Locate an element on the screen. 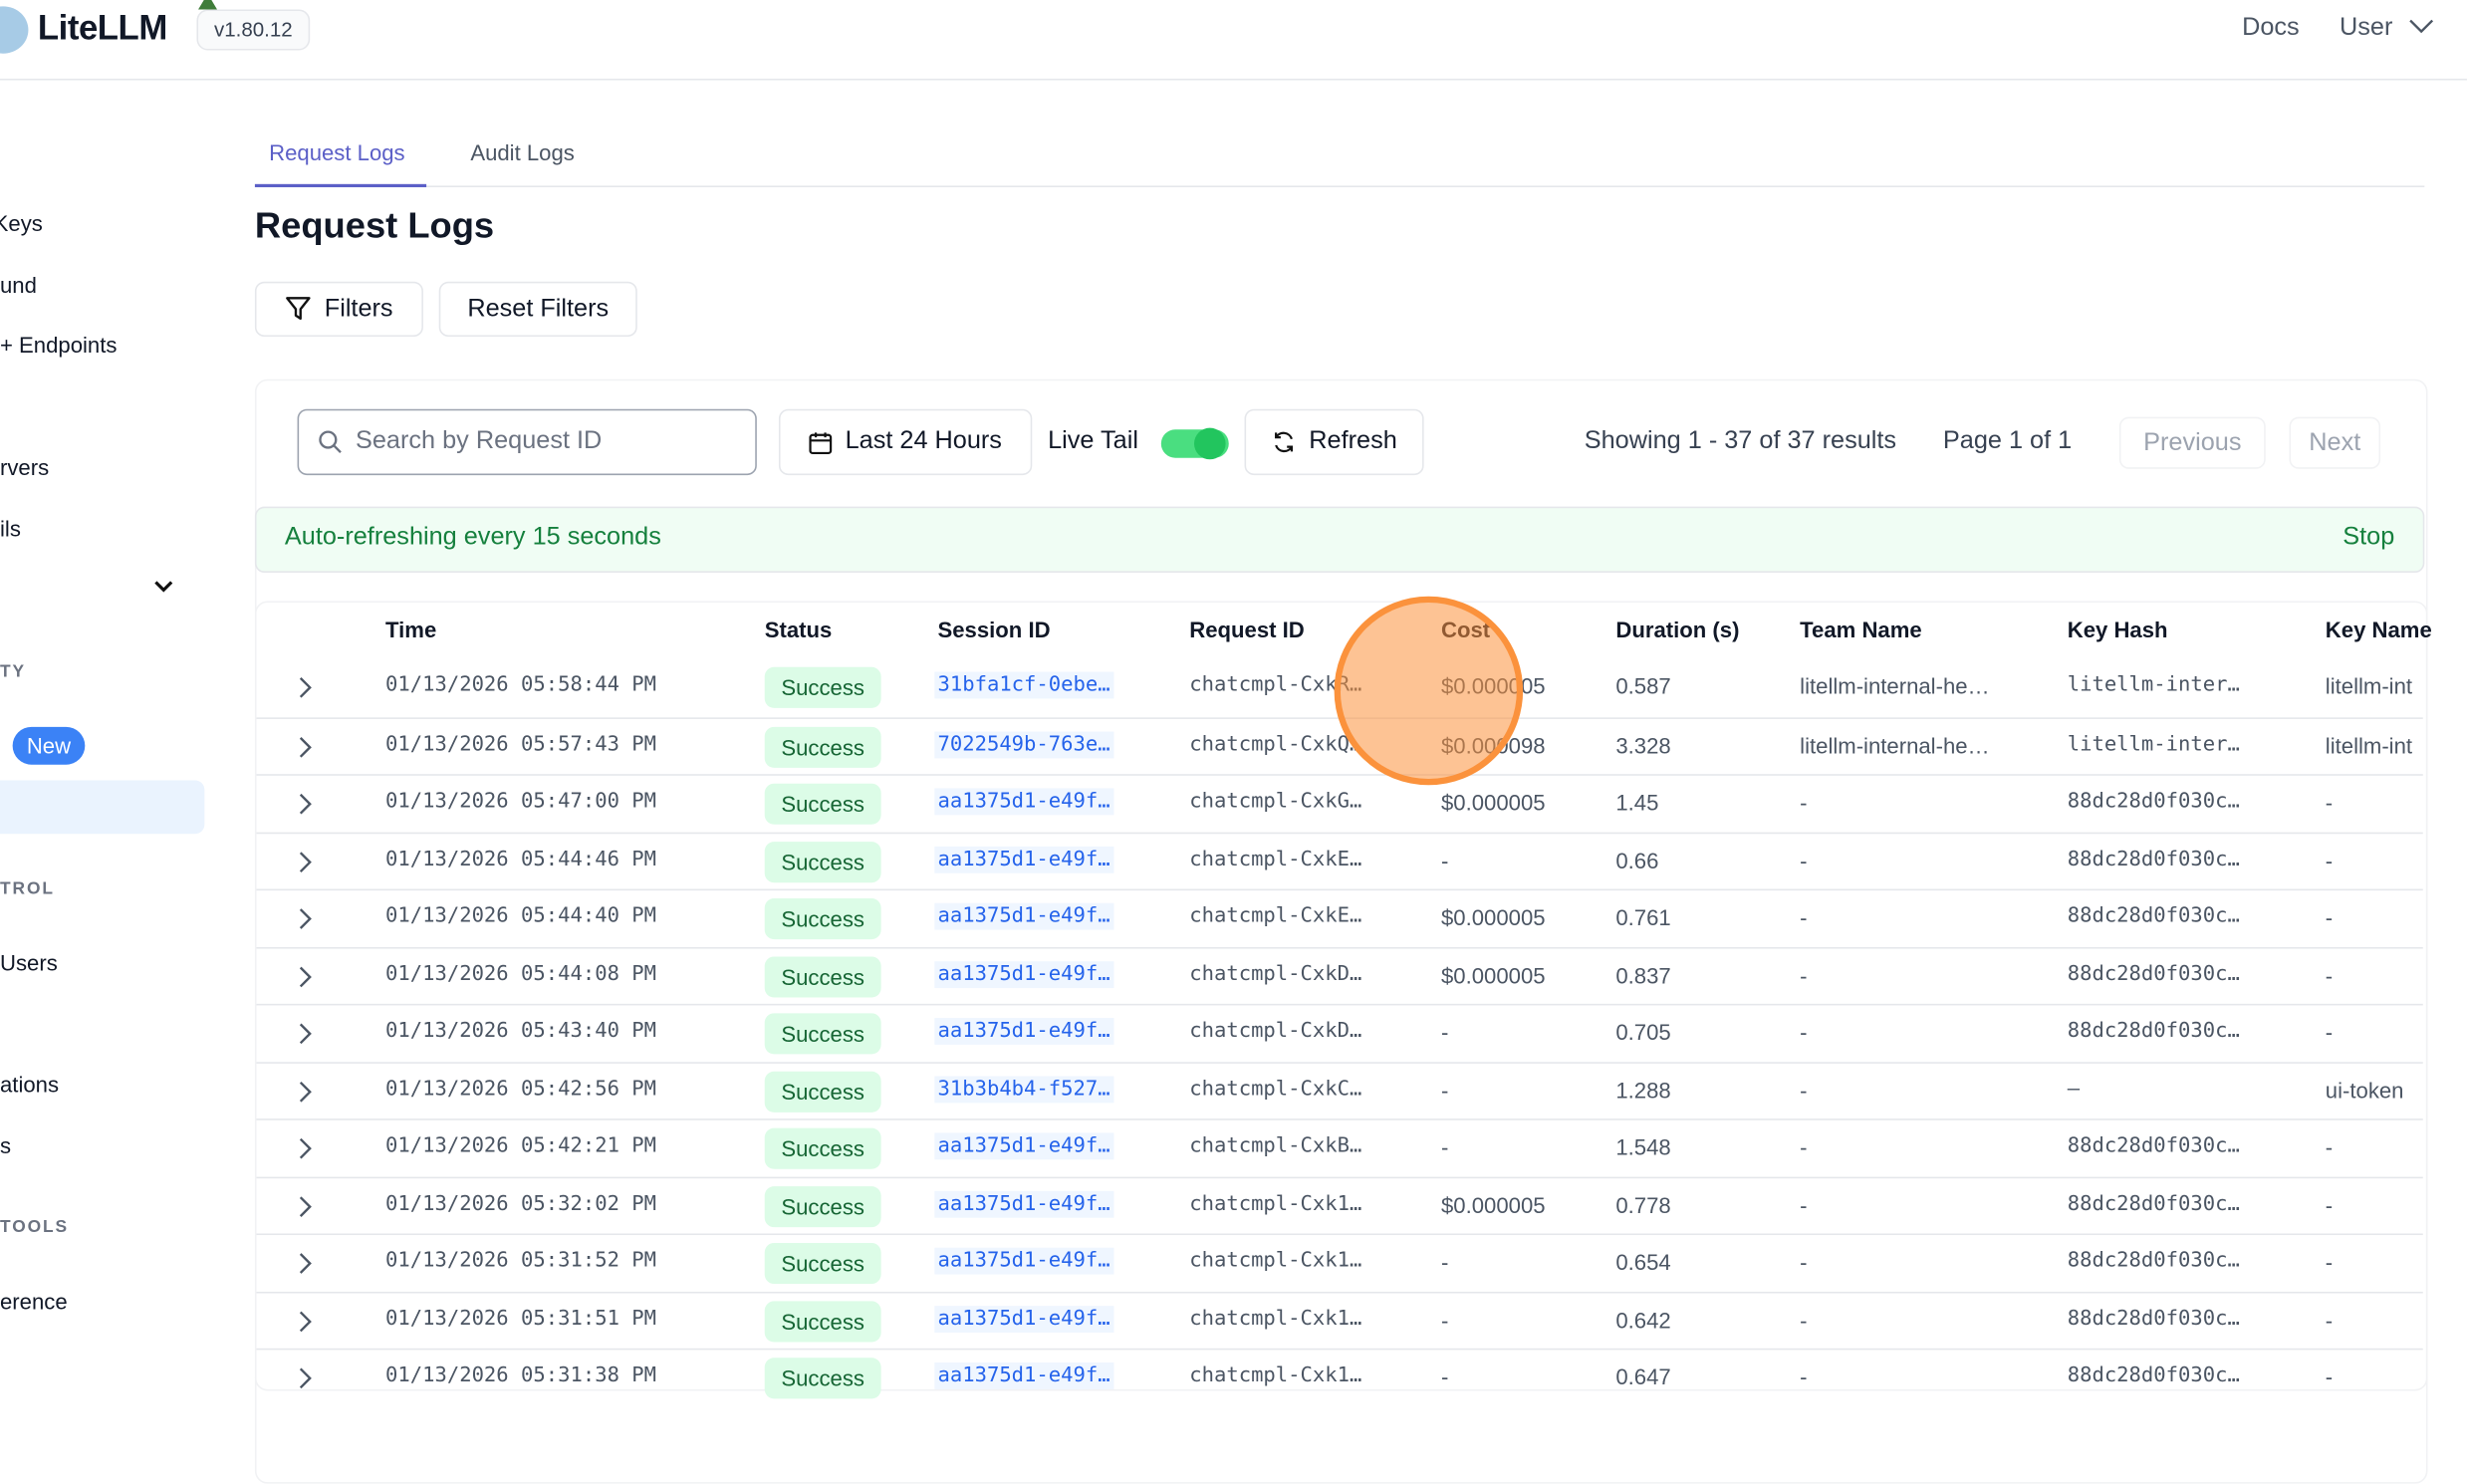 The width and height of the screenshot is (2467, 1484). column-header-team-name: Team Name is located at coordinates (1861, 629).